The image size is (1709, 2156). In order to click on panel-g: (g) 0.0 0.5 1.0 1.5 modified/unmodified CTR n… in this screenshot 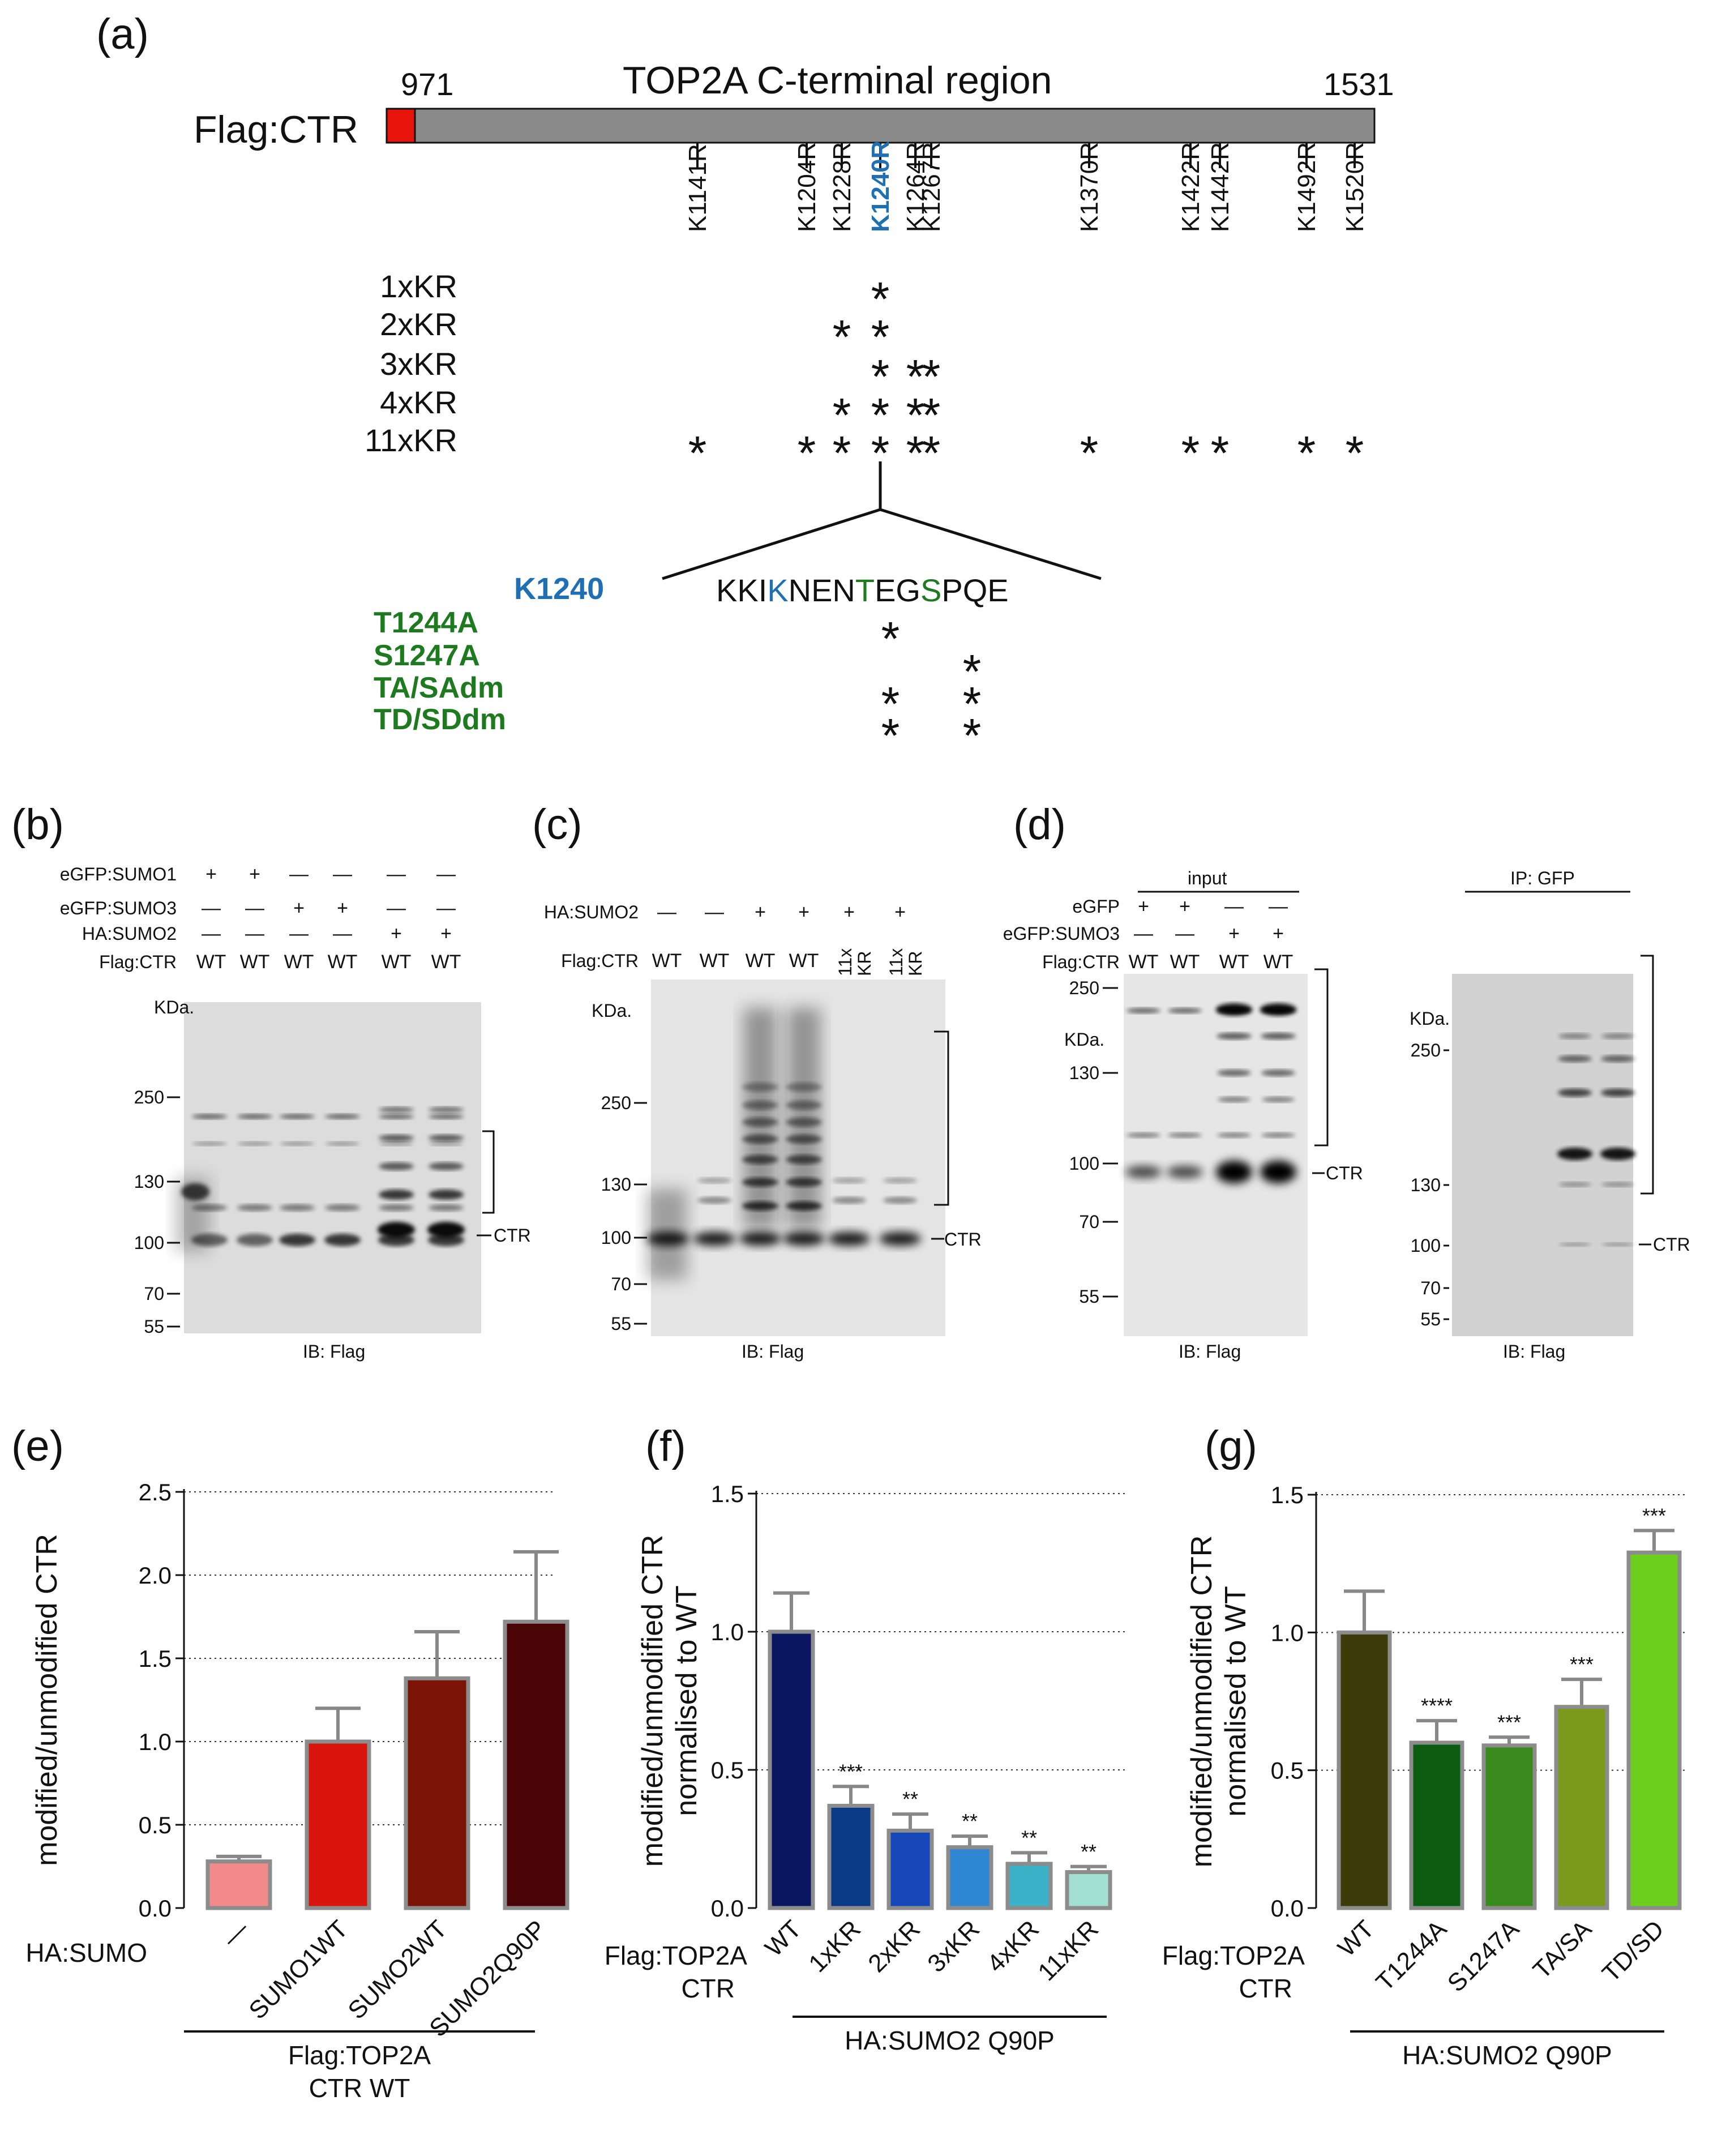, I will do `click(1424, 1746)`.